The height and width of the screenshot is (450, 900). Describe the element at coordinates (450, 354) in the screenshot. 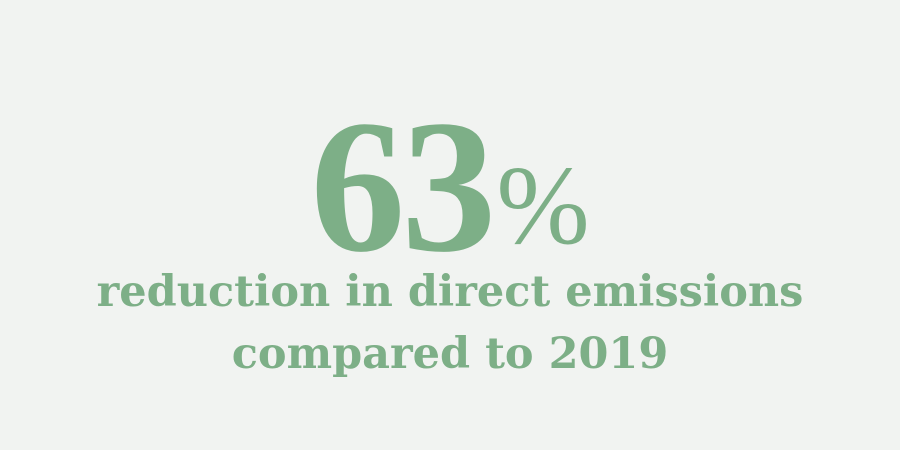

I see `statistic-caption-line-2: compared to 2019` at that location.